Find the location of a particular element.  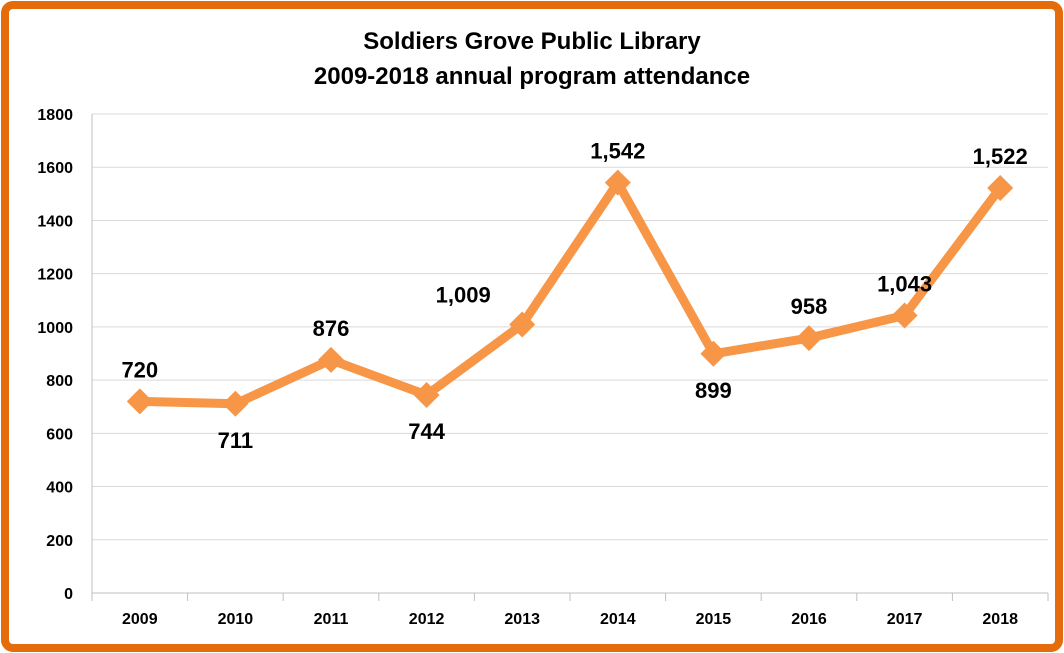

y-axis-tick-labels: 0 200 400 600 800 1000 1200 1400 1600 1800 is located at coordinates (55, 355).